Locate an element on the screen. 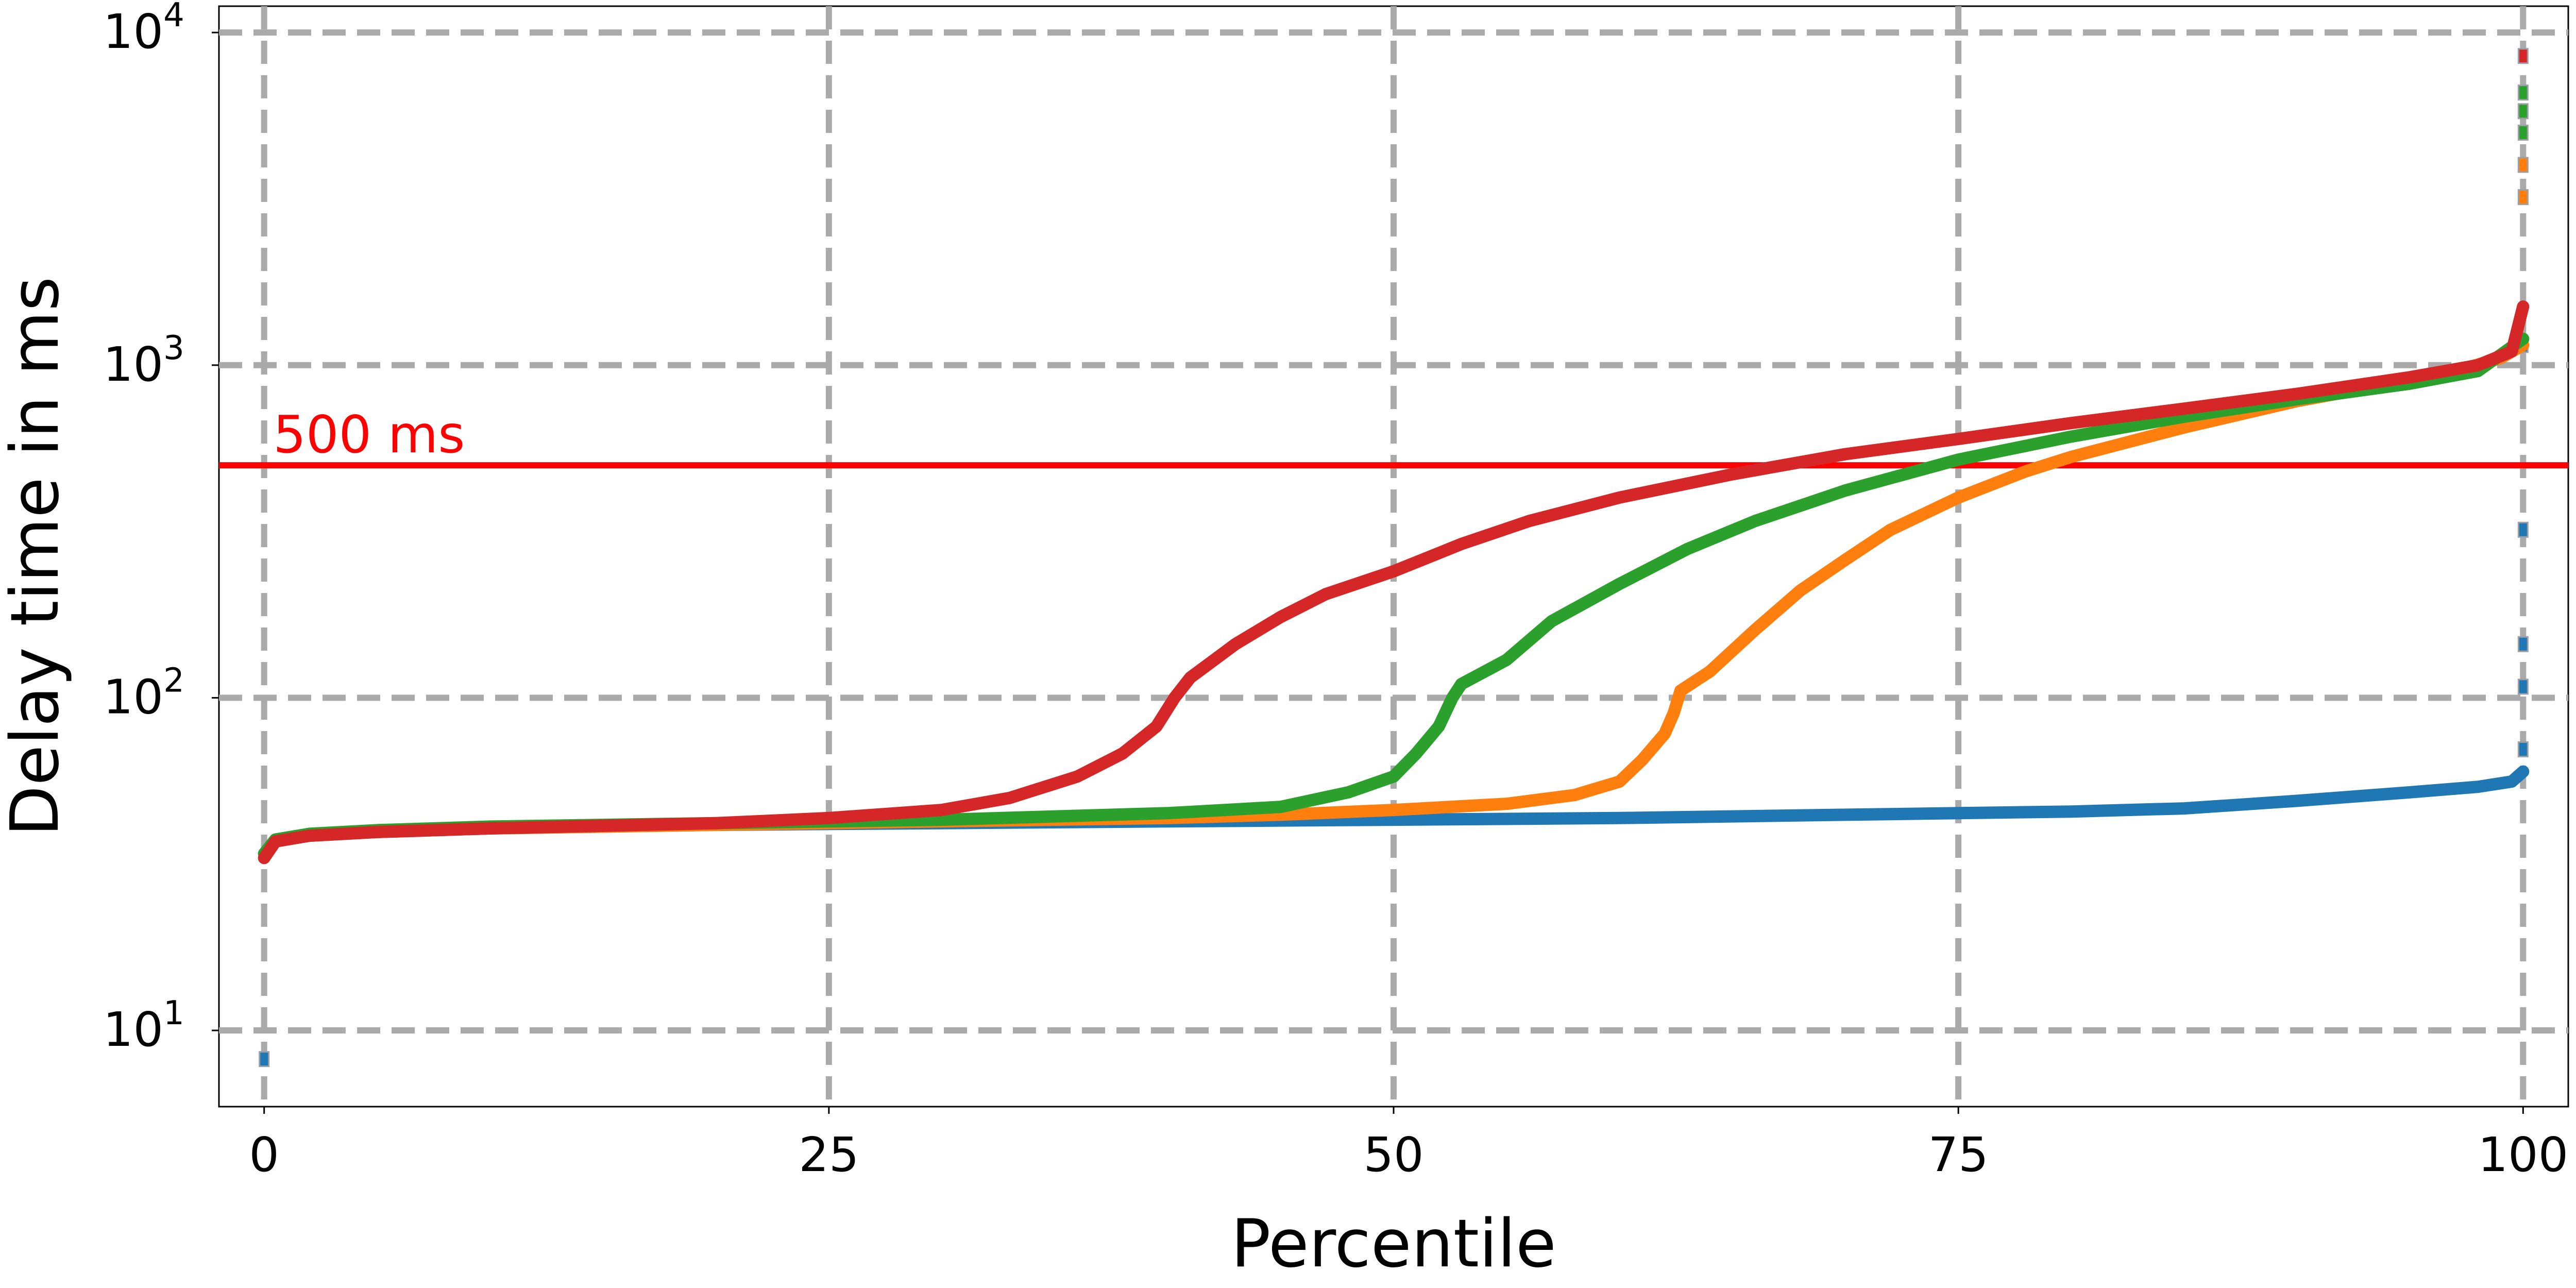 The height and width of the screenshot is (1288, 2576). x-tick-label: 75 is located at coordinates (1958, 1154).